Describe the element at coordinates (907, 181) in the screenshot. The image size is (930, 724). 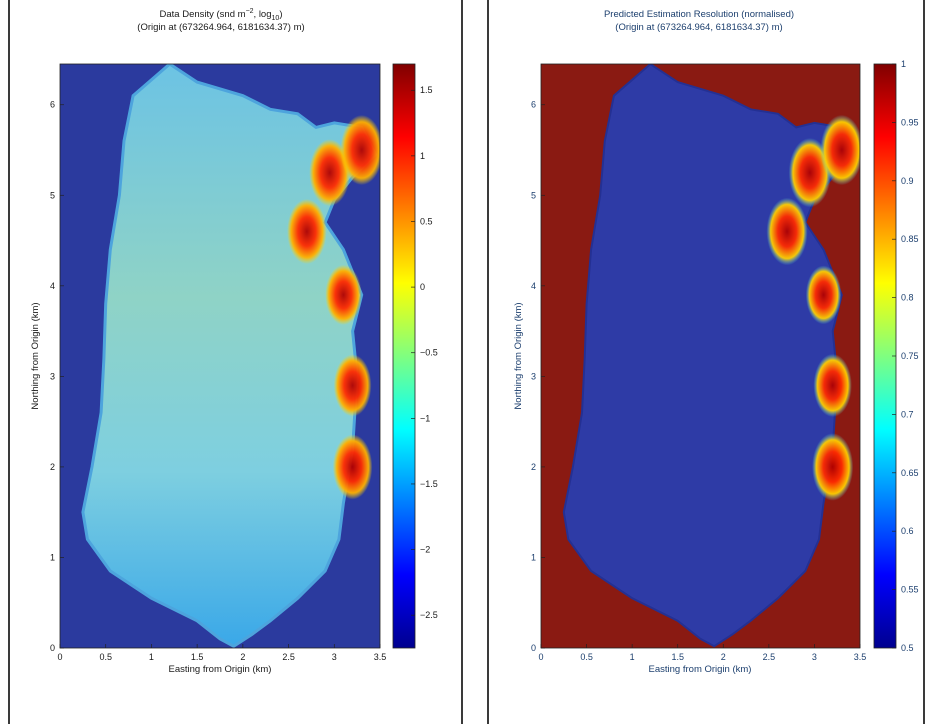
I see `colorbar-tick-label: 0.9` at that location.